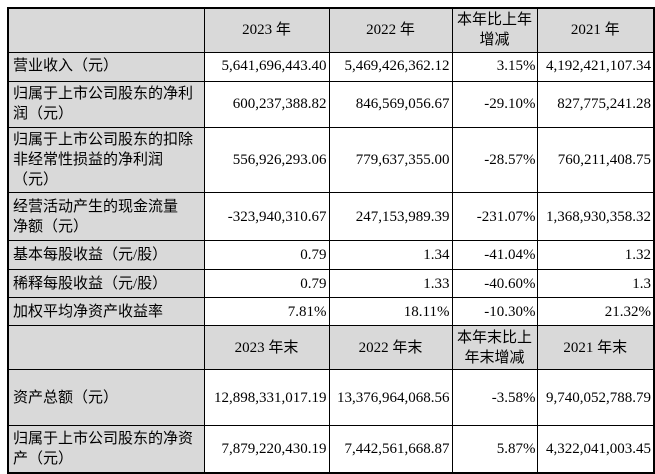 Image resolution: width=655 pixels, height=474 pixels. I want to click on row-label: 资产总额（元）, so click(106, 398).